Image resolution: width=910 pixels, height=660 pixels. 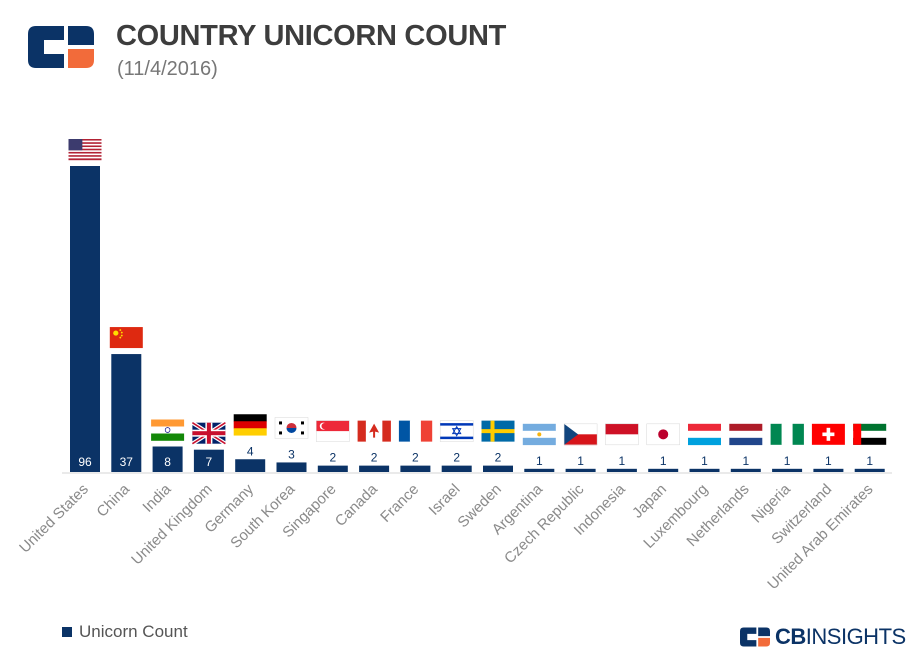 I want to click on chart-subtitle: (11/4/2016), so click(x=167, y=69).